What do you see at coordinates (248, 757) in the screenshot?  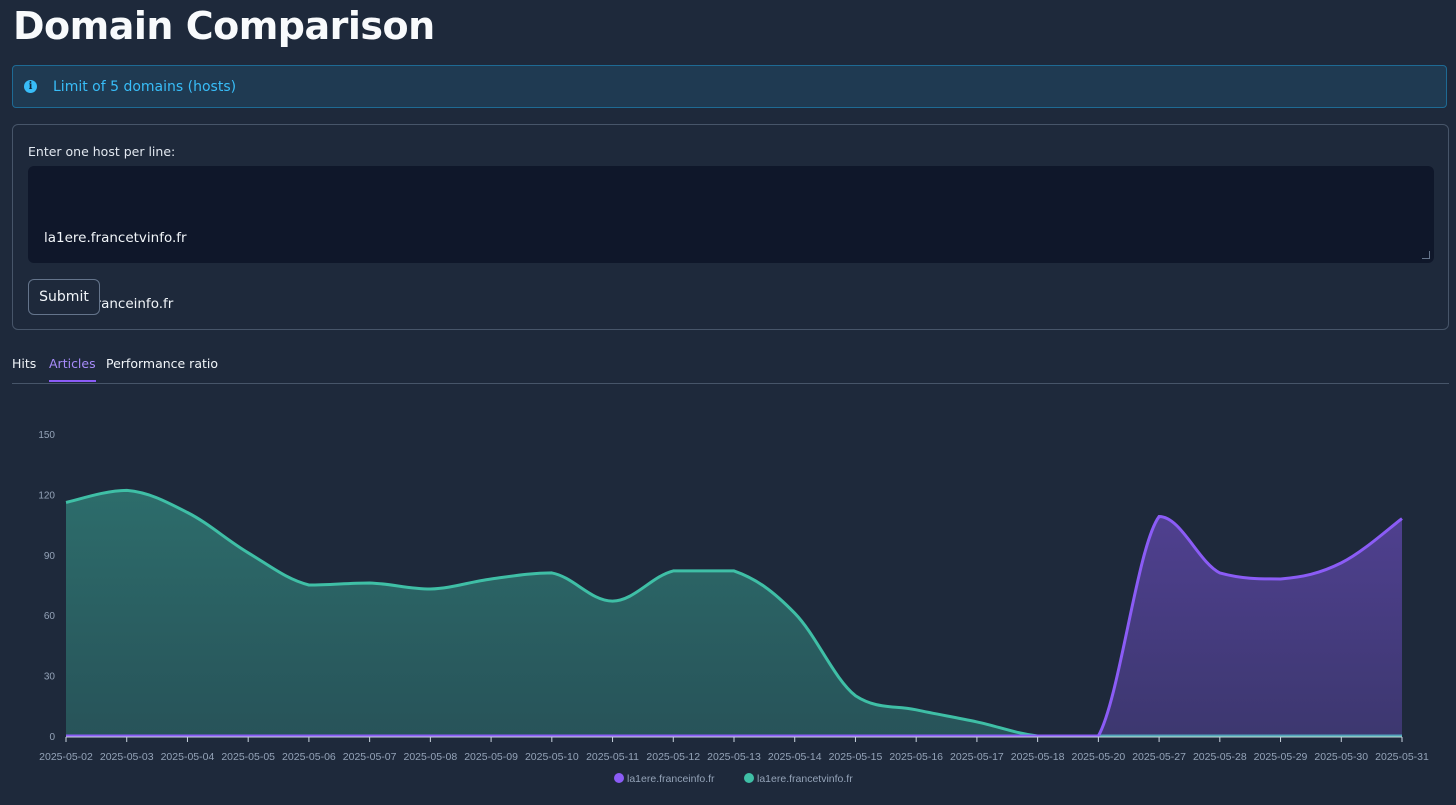 I see `x-tick-label: 2025-05-05` at bounding box center [248, 757].